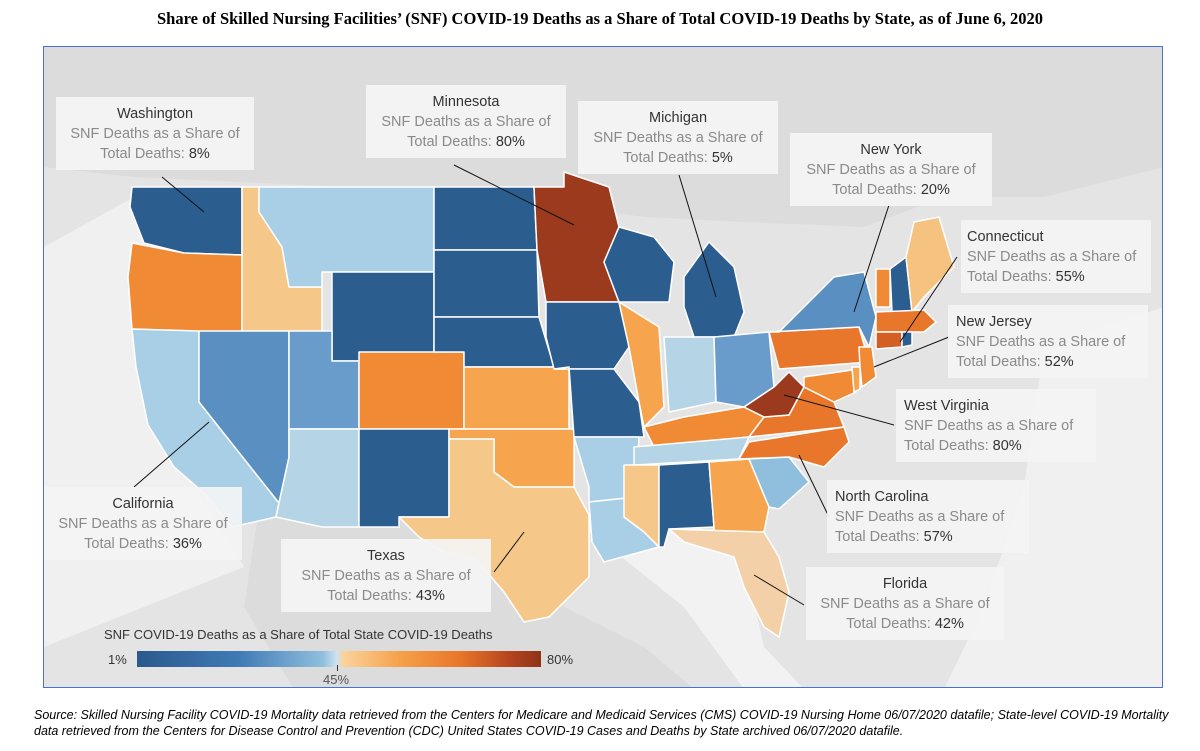 The height and width of the screenshot is (751, 1200). Describe the element at coordinates (185, 288) in the screenshot. I see `state-oregon` at that location.